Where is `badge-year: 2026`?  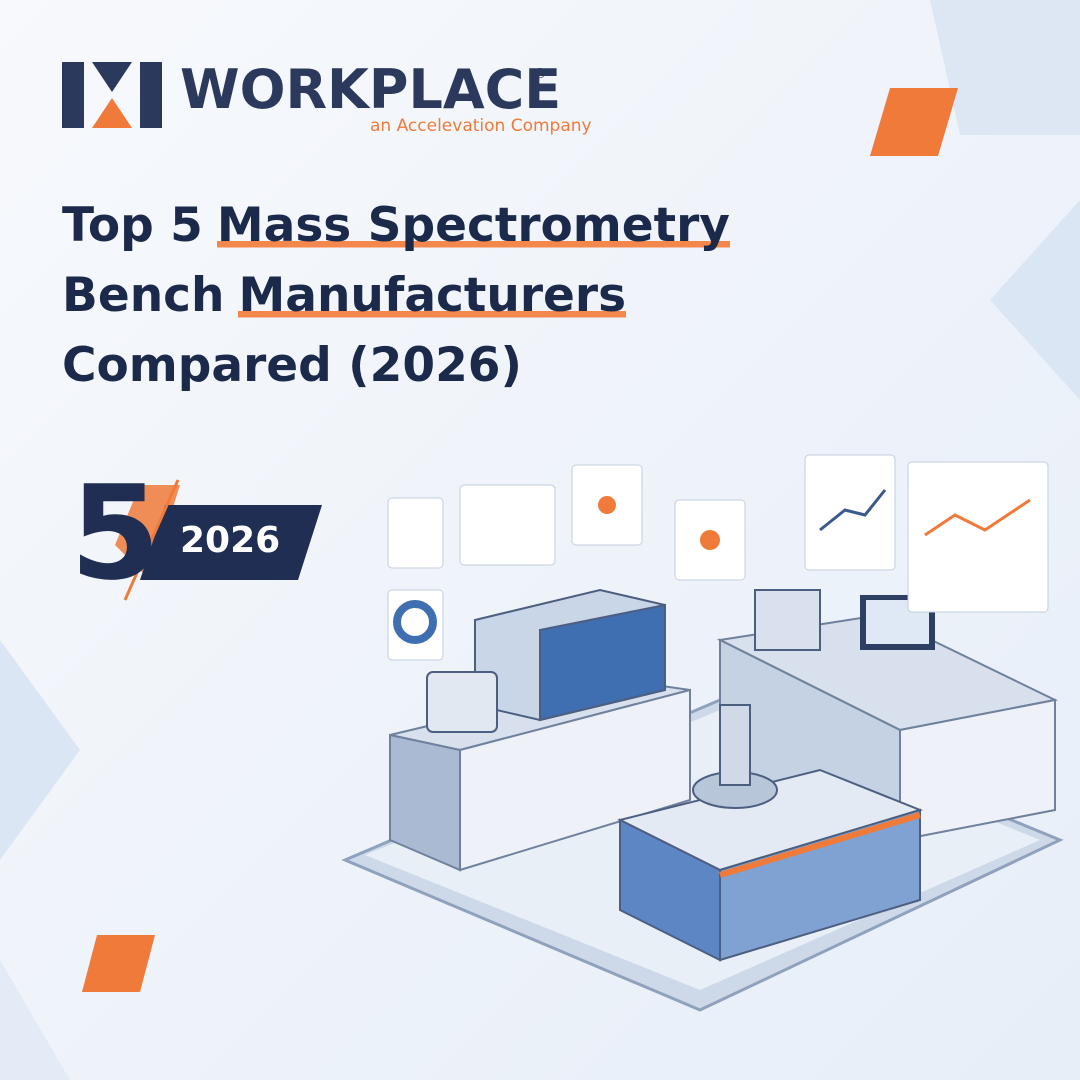 badge-year: 2026 is located at coordinates (230, 540).